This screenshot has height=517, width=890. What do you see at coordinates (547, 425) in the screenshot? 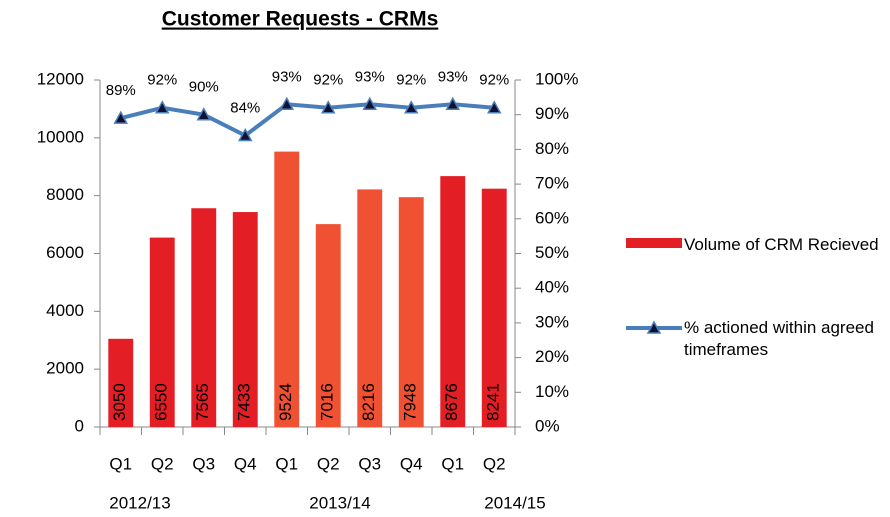
I see `y2-tick-label: 0%` at bounding box center [547, 425].